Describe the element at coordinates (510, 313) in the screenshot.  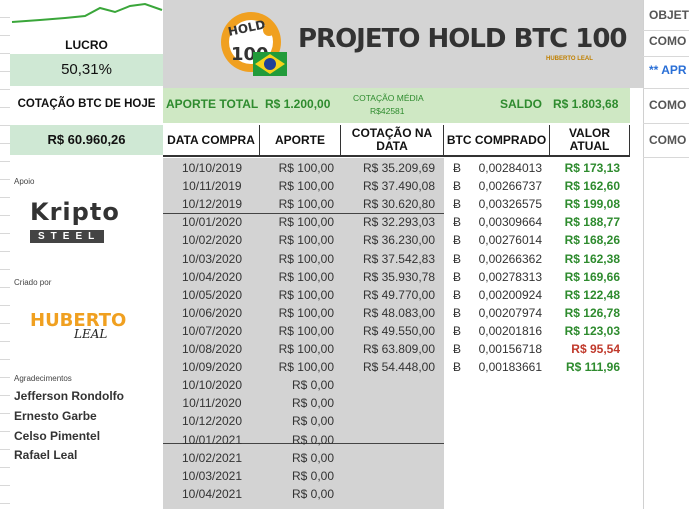
I see `cell-btc-comprado: 0,00207974` at that location.